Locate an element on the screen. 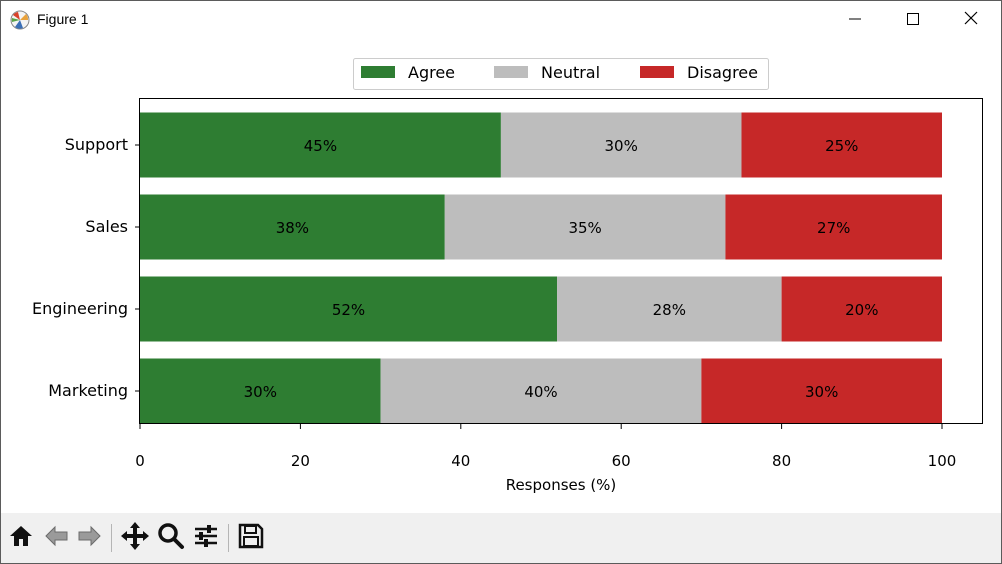 The width and height of the screenshot is (1002, 564). maximize-button is located at coordinates (913, 19).